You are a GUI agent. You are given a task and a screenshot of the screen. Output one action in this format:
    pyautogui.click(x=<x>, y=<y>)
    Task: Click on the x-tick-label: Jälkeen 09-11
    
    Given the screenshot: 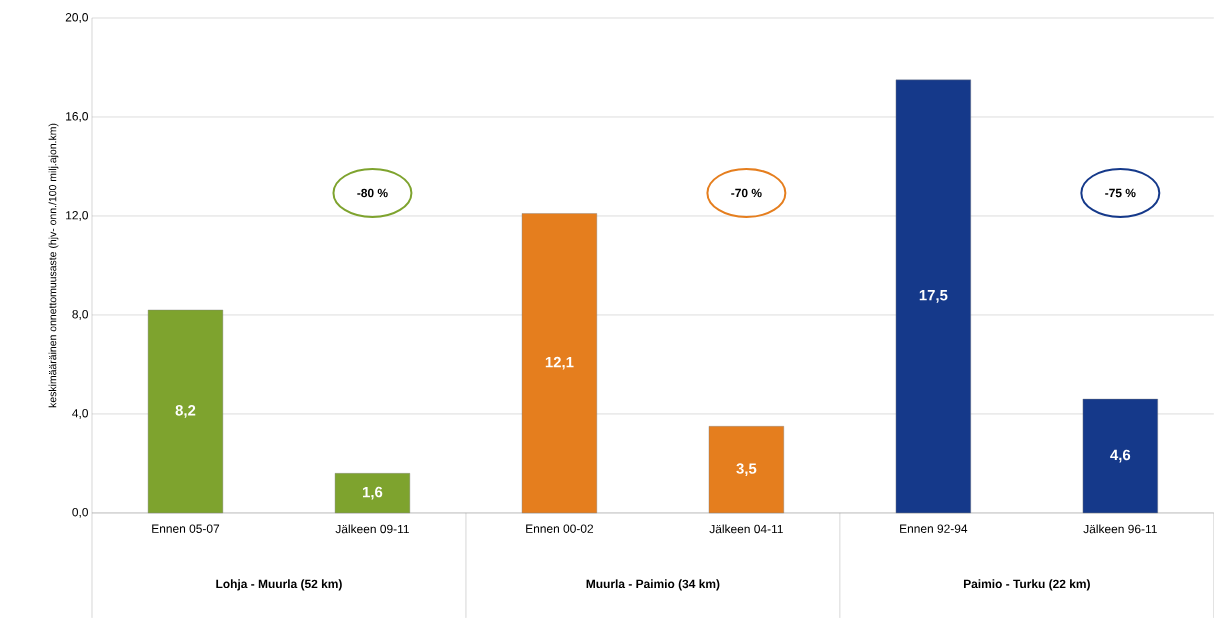 What is the action you would take?
    pyautogui.click(x=372, y=529)
    